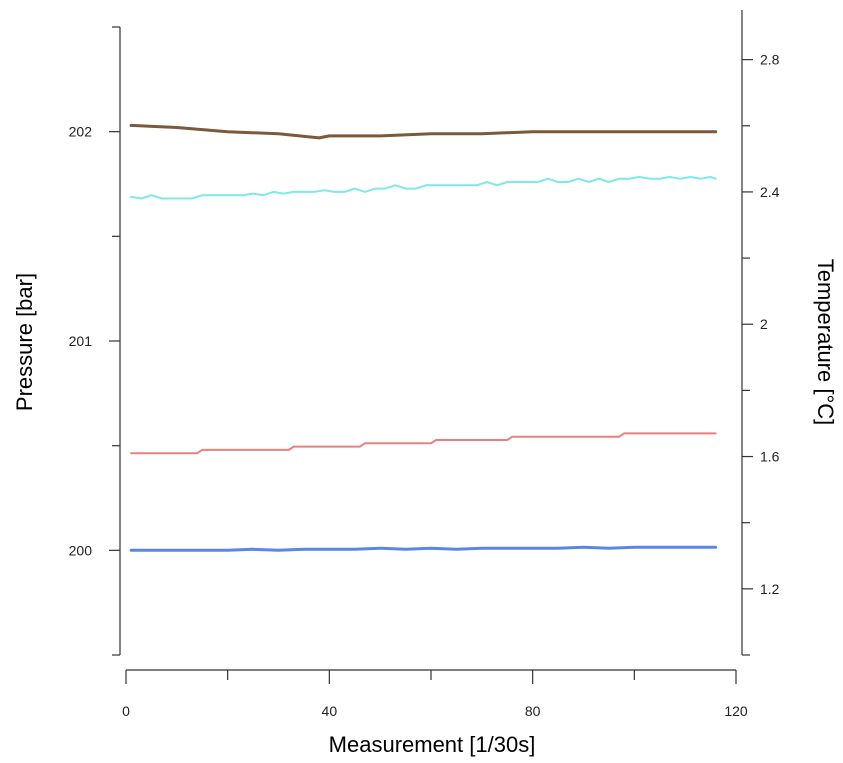 The width and height of the screenshot is (843, 763). What do you see at coordinates (330, 711) in the screenshot?
I see `x-tick-label: 40` at bounding box center [330, 711].